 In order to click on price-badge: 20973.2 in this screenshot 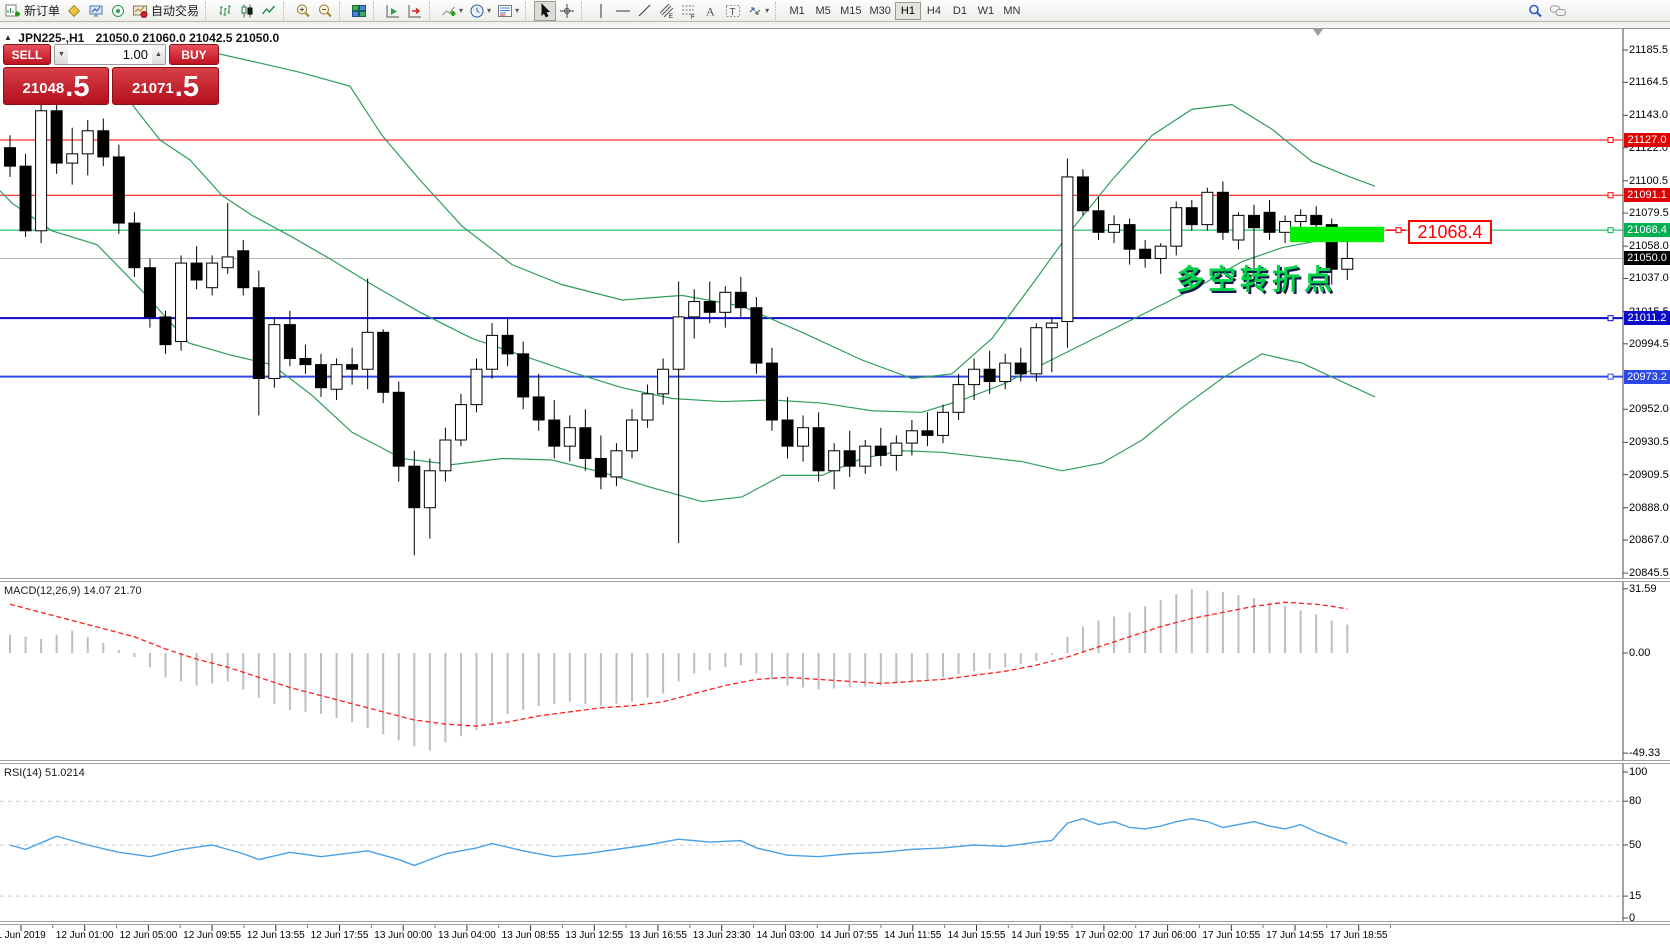, I will do `click(1647, 376)`.